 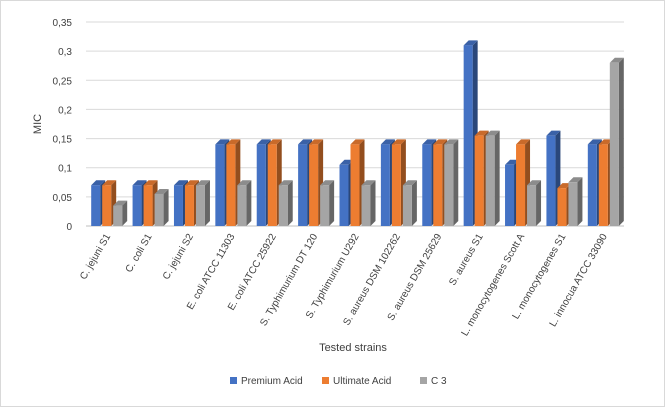 What do you see at coordinates (65, 52) in the screenshot?
I see `y-tick-label: 0,3` at bounding box center [65, 52].